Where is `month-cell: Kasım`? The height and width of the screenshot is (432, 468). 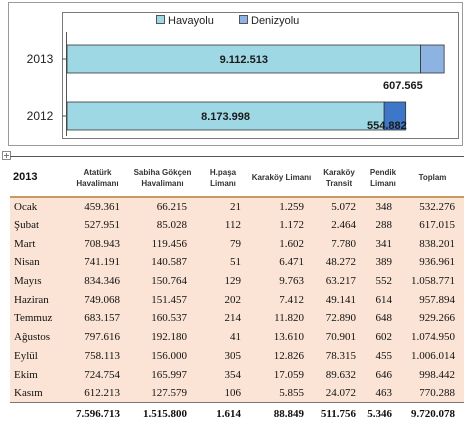
month-cell: Kasım is located at coordinates (38, 393).